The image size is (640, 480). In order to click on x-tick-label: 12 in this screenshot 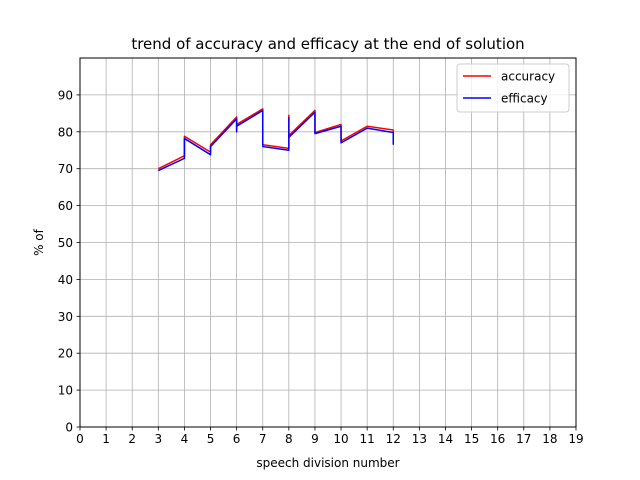, I will do `click(393, 439)`.